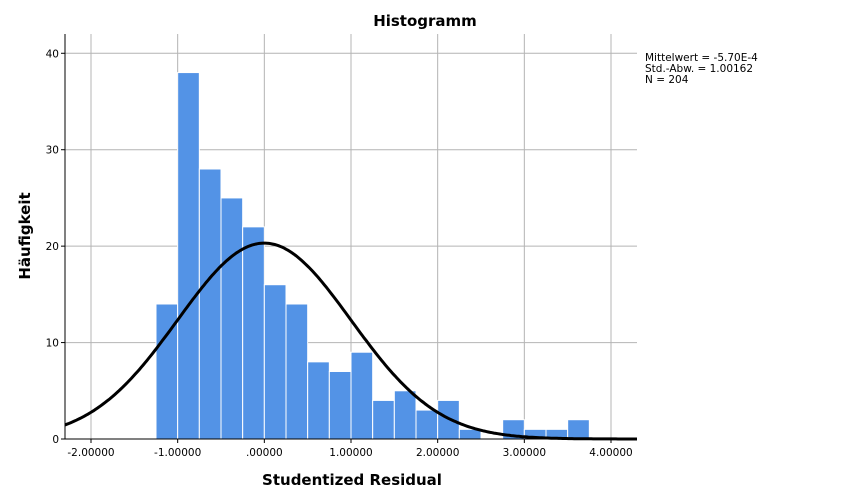 The height and width of the screenshot is (501, 851). I want to click on mean-text: Mittelwert = -5.70E-4, so click(701, 58).